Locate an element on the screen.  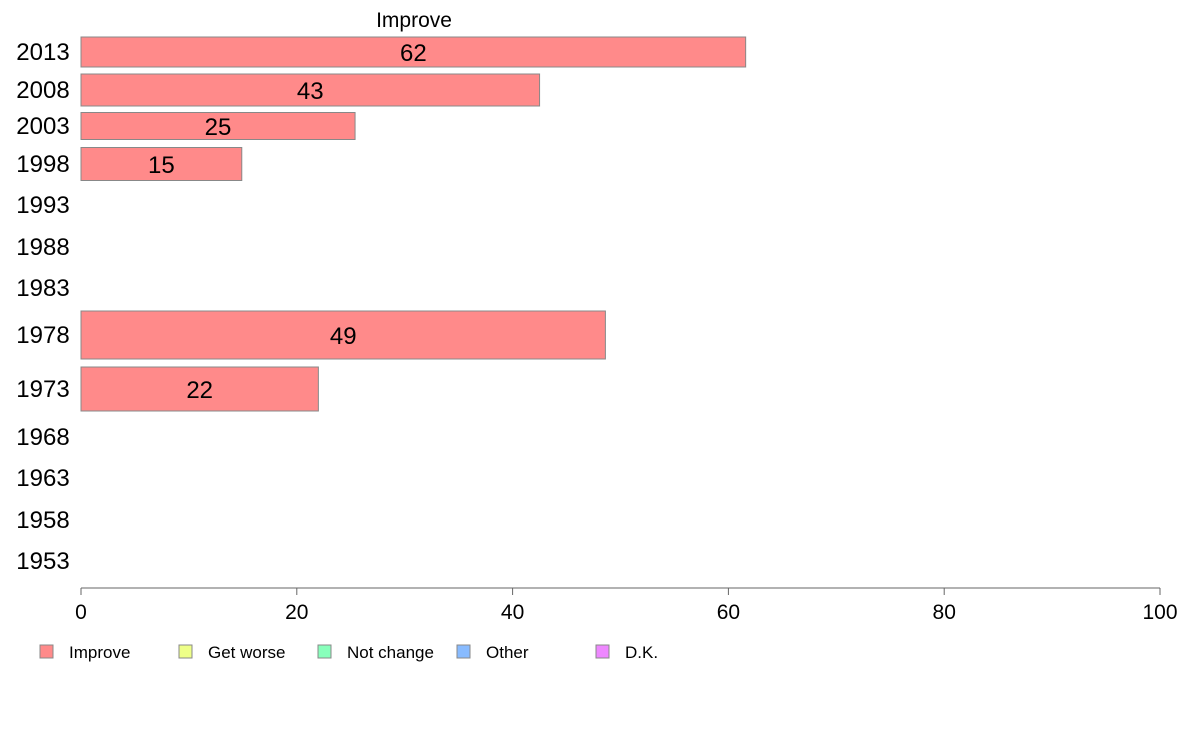
legend-swatch-improve is located at coordinates (46, 651).